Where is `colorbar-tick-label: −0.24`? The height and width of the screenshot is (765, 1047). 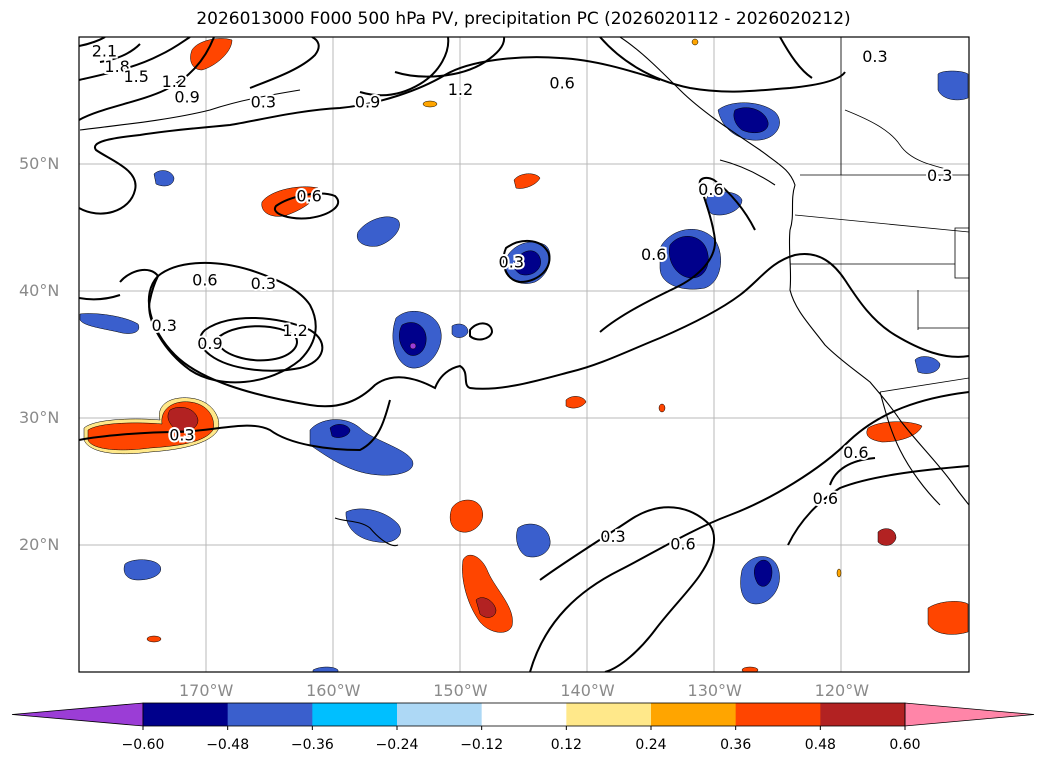 colorbar-tick-label: −0.24 is located at coordinates (397, 745).